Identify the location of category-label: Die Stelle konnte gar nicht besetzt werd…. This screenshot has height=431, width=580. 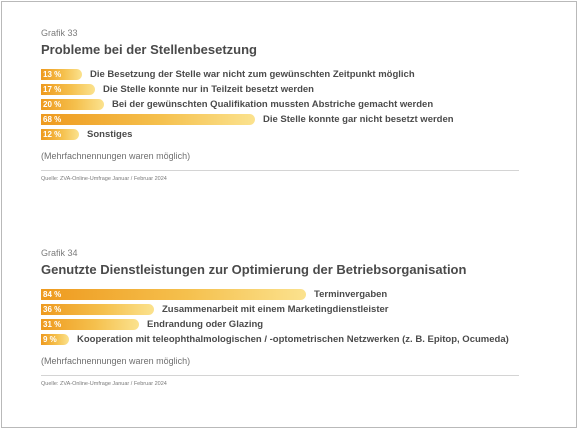
(358, 119).